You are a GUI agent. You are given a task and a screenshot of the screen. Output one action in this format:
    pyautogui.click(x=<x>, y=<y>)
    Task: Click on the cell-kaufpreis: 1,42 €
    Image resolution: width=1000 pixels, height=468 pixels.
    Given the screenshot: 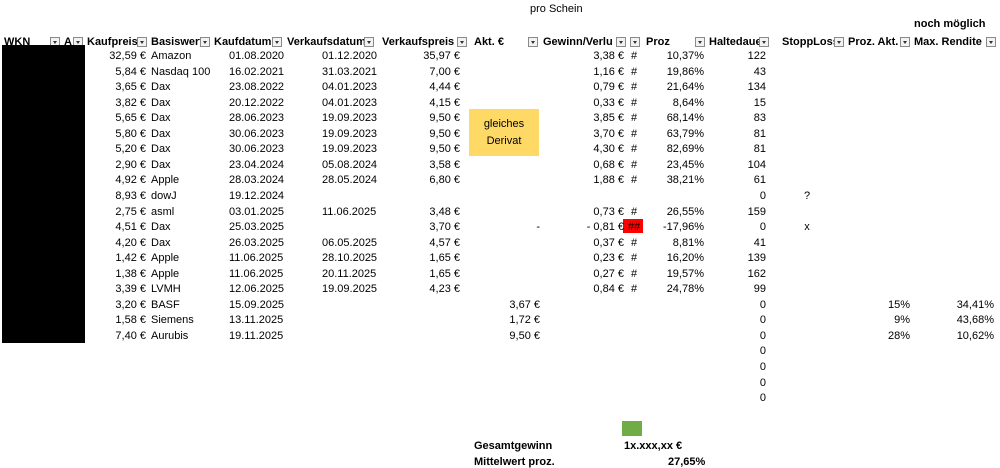 What is the action you would take?
    pyautogui.click(x=130, y=258)
    